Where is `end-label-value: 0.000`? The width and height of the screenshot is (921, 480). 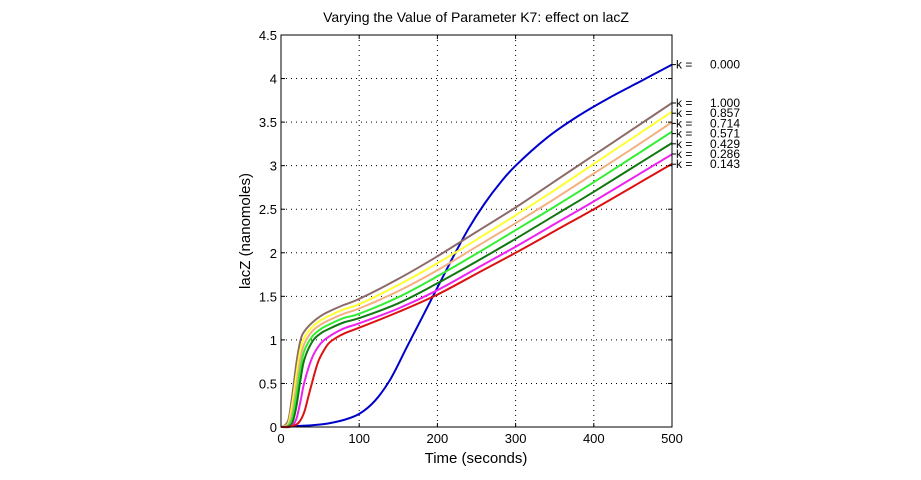 end-label-value: 0.000 is located at coordinates (725, 65).